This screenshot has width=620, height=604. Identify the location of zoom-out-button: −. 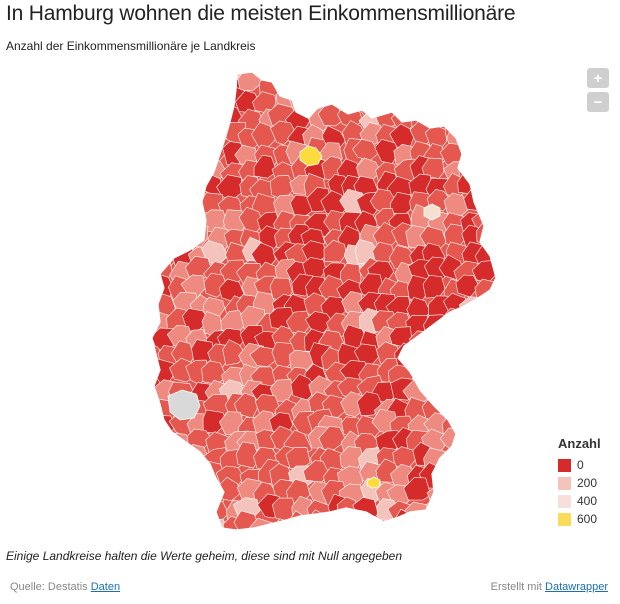
(598, 102).